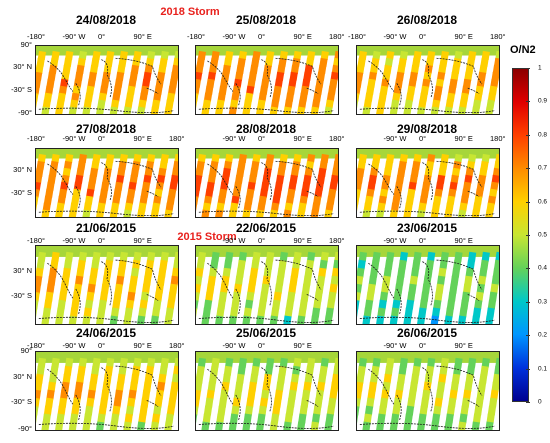 The width and height of the screenshot is (550, 443). I want to click on lon-tick-label: 90° E, so click(142, 345).